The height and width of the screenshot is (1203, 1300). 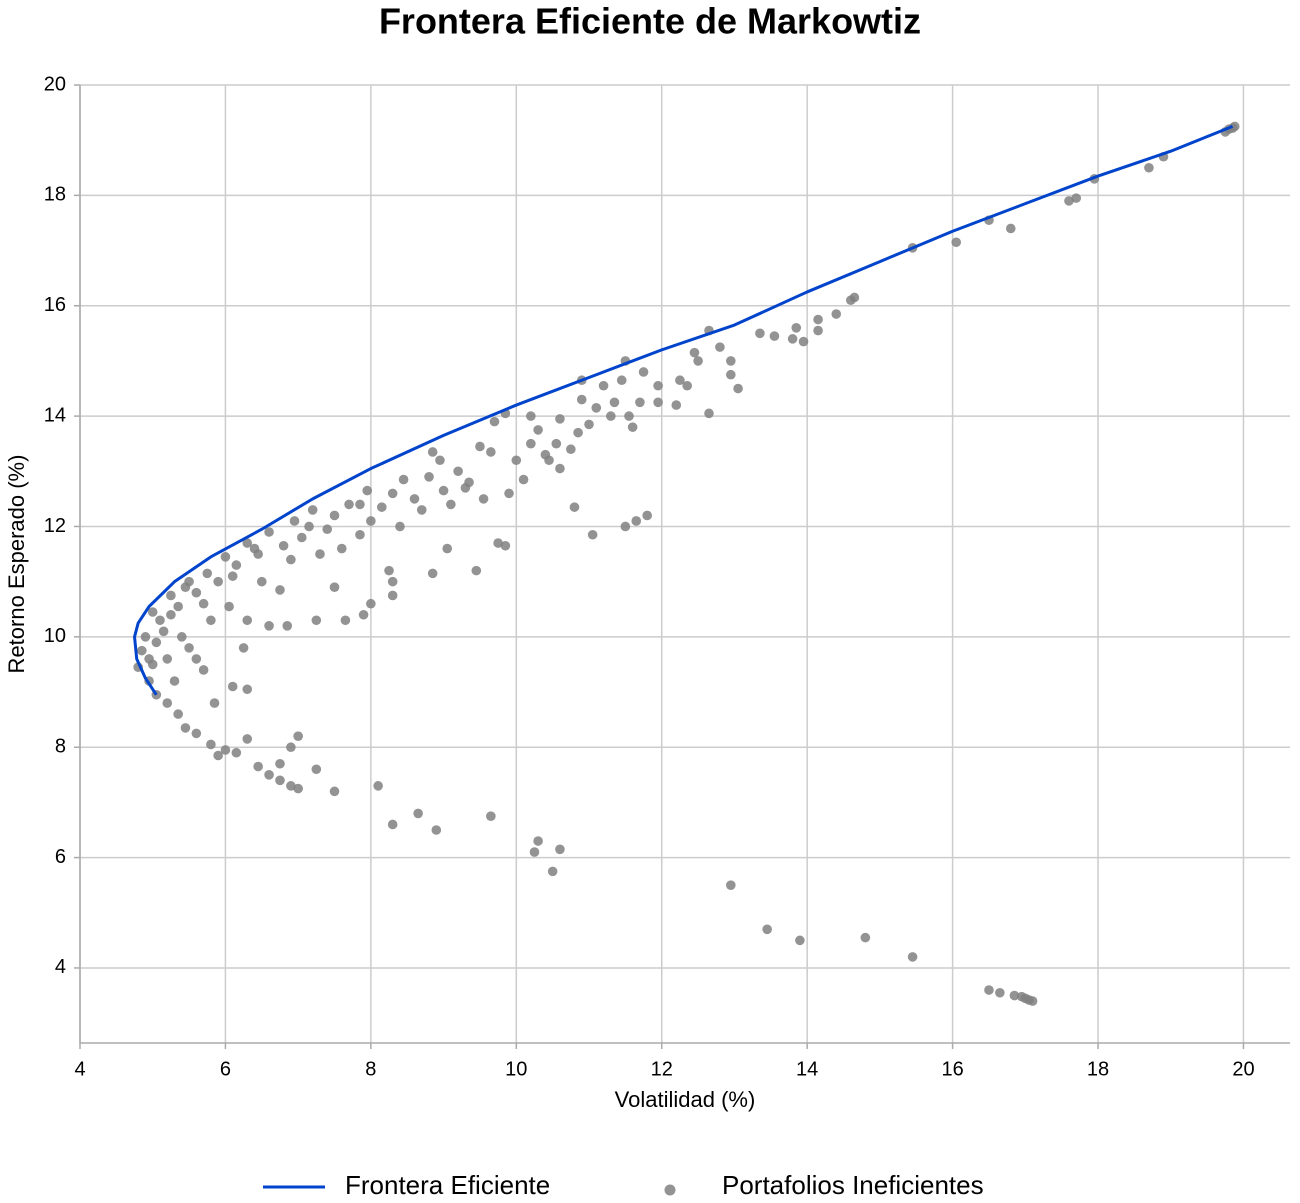 I want to click on y-tick-label: 4, so click(x=60, y=967).